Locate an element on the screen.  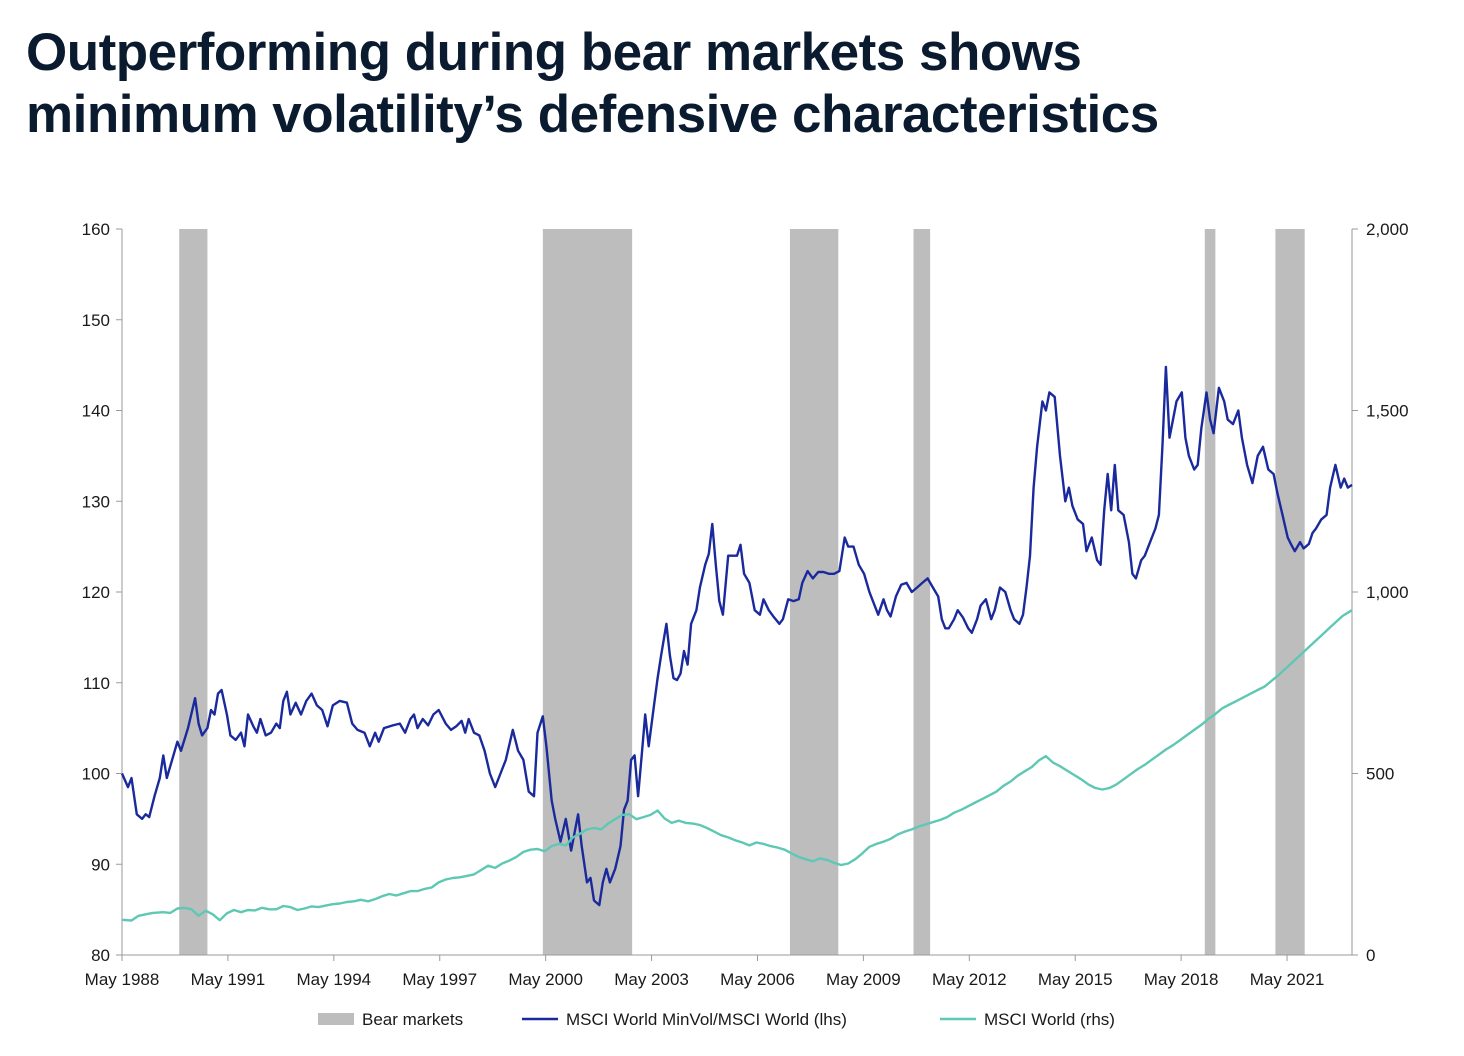
x-tick-label-May 1997: May 1997 is located at coordinates (439, 979).